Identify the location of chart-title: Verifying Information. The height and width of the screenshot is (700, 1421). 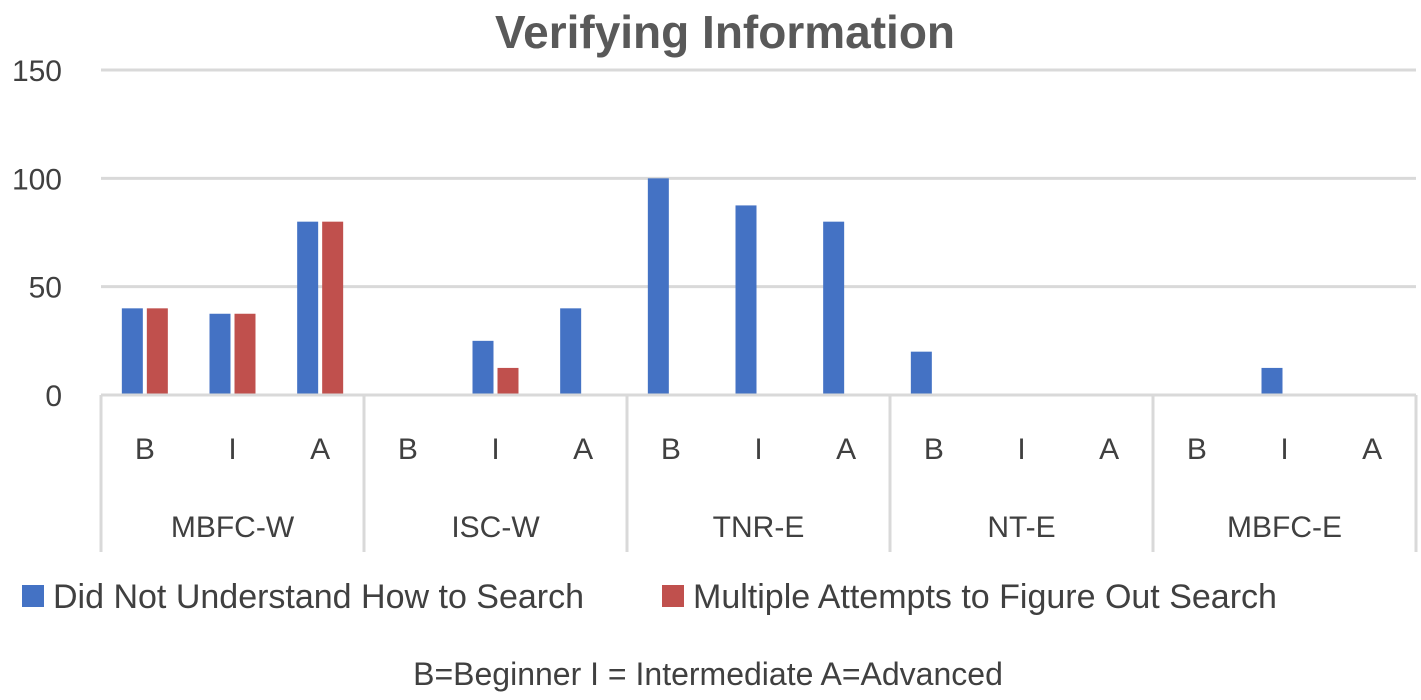
(725, 32).